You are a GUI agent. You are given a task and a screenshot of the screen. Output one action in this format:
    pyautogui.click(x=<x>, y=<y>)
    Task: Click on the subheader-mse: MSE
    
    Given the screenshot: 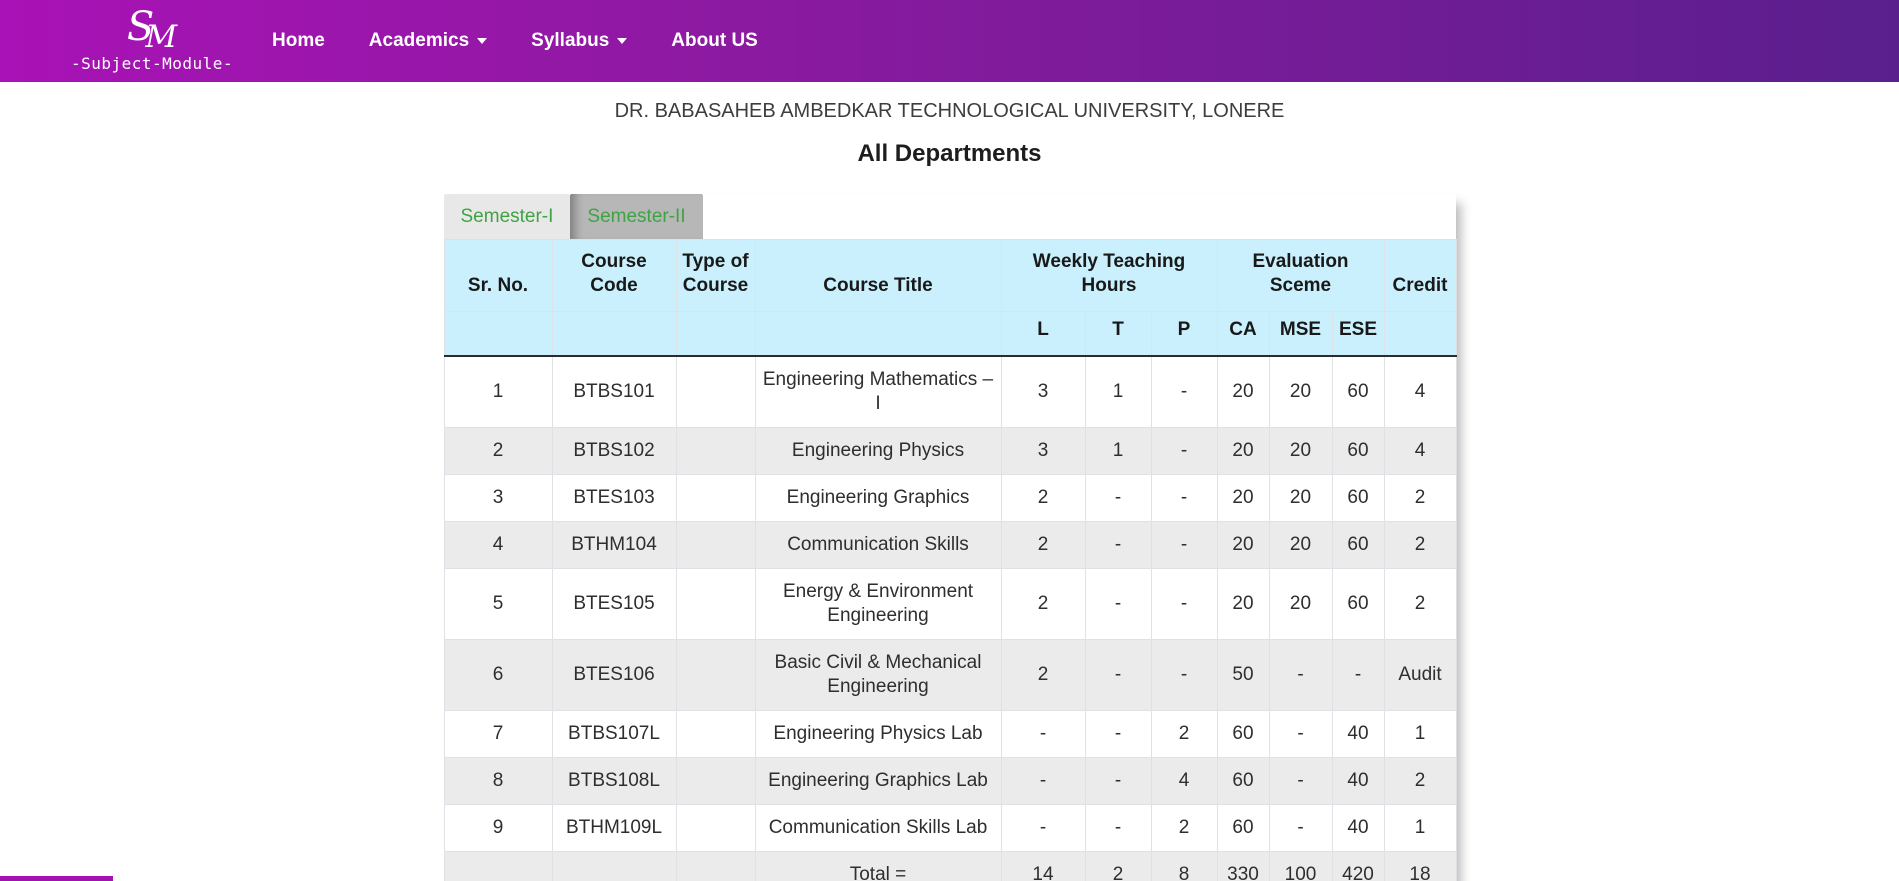 What is the action you would take?
    pyautogui.click(x=1300, y=334)
    